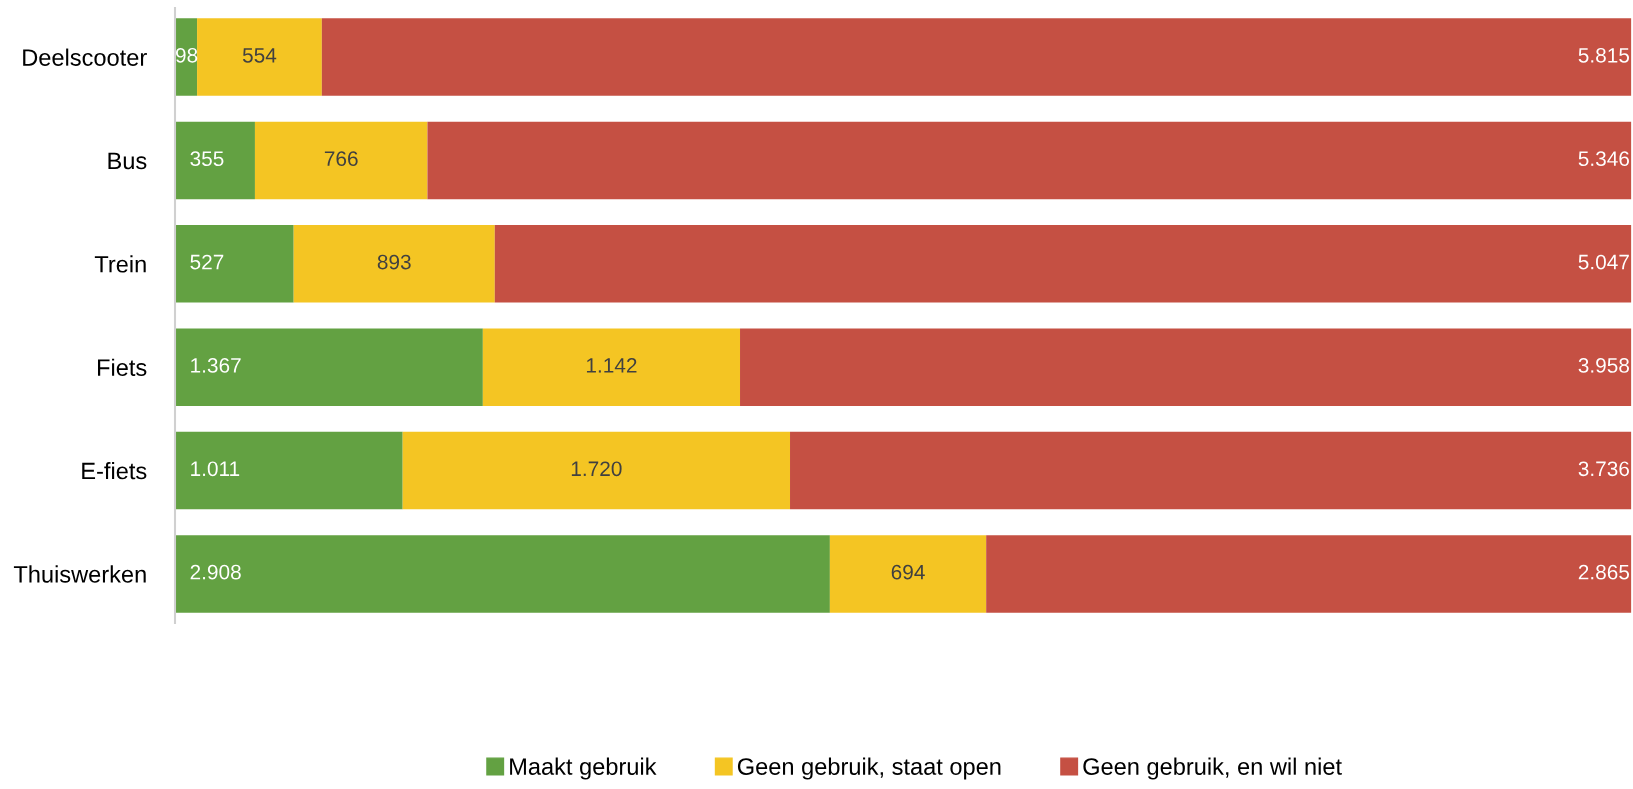  What do you see at coordinates (869, 768) in the screenshot?
I see `legend-label: Geen gebruik, staat open` at bounding box center [869, 768].